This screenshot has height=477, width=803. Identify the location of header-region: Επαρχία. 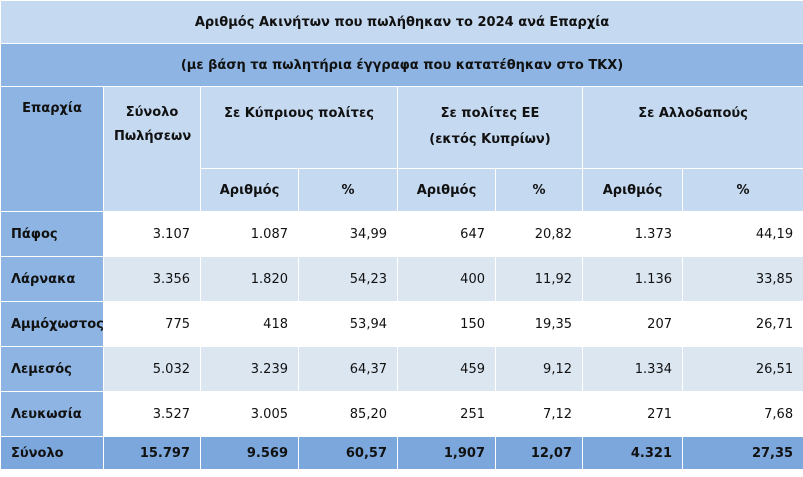
(52, 149).